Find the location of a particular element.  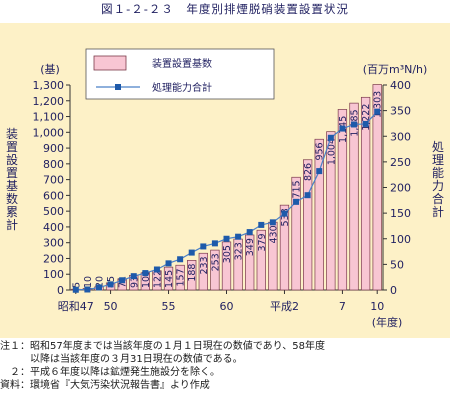

right-tick-label: 50 is located at coordinates (397, 264).